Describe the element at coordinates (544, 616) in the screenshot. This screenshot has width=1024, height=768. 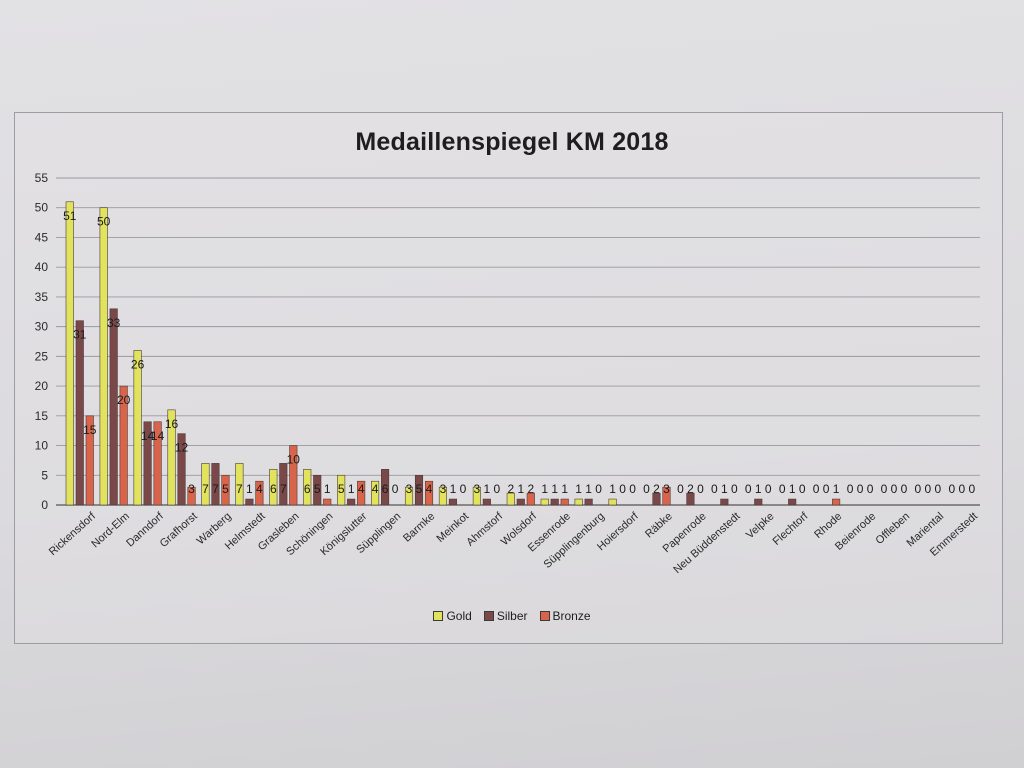
I see `legend-swatch` at that location.